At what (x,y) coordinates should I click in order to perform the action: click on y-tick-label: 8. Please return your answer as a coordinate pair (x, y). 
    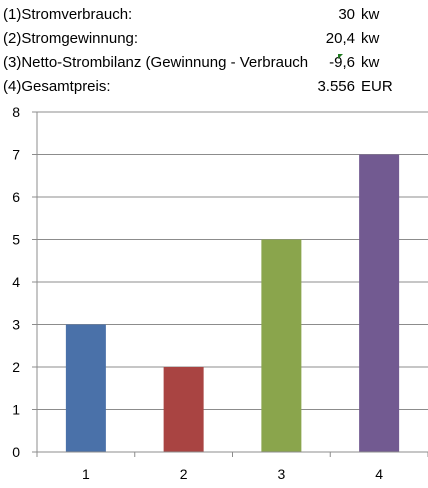
    Looking at the image, I should click on (16, 112).